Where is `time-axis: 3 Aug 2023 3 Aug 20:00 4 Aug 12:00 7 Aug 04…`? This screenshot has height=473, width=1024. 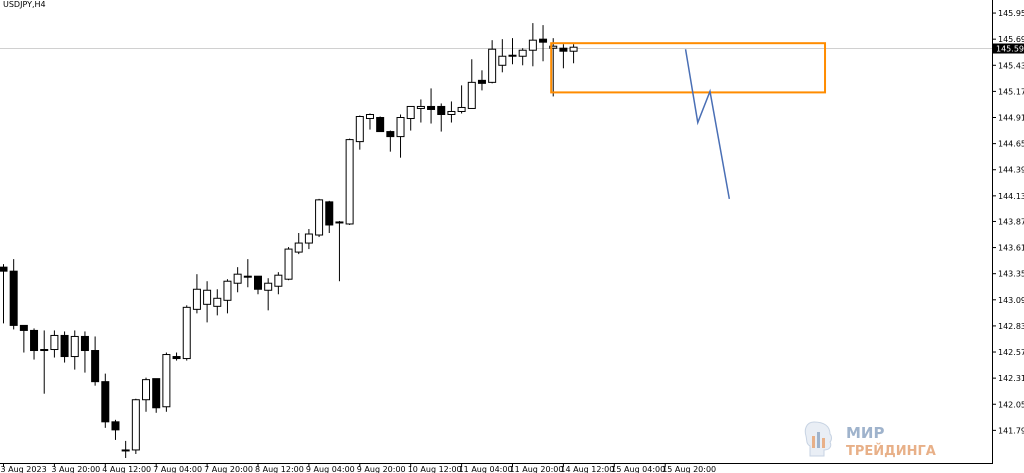
time-axis: 3 Aug 2023 3 Aug 20:00 4 Aug 12:00 7 Aug 04… is located at coordinates (496, 468).